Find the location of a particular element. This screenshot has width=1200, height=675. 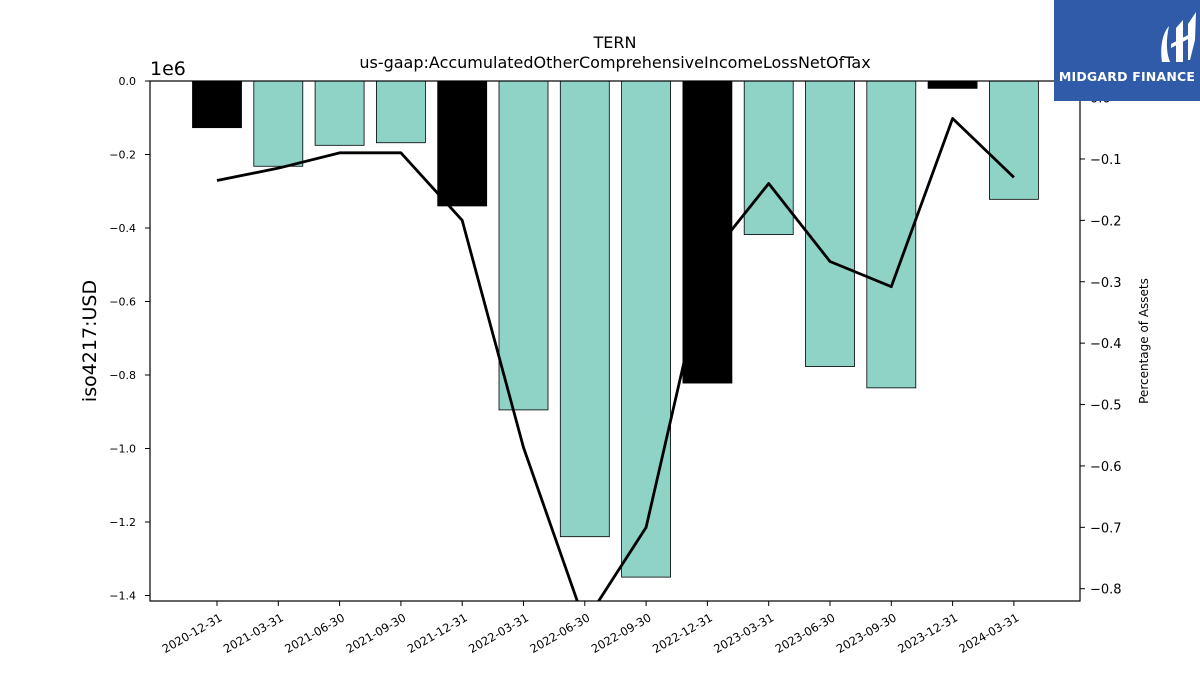

y-tick-label: −1.0 is located at coordinates (122, 448).